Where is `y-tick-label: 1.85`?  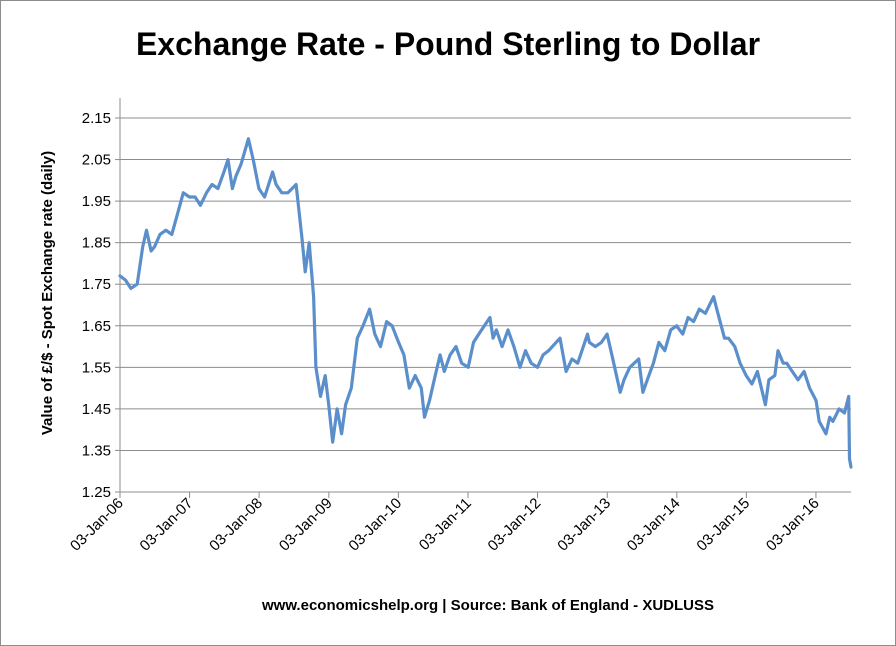 y-tick-label: 1.85 is located at coordinates (96, 243).